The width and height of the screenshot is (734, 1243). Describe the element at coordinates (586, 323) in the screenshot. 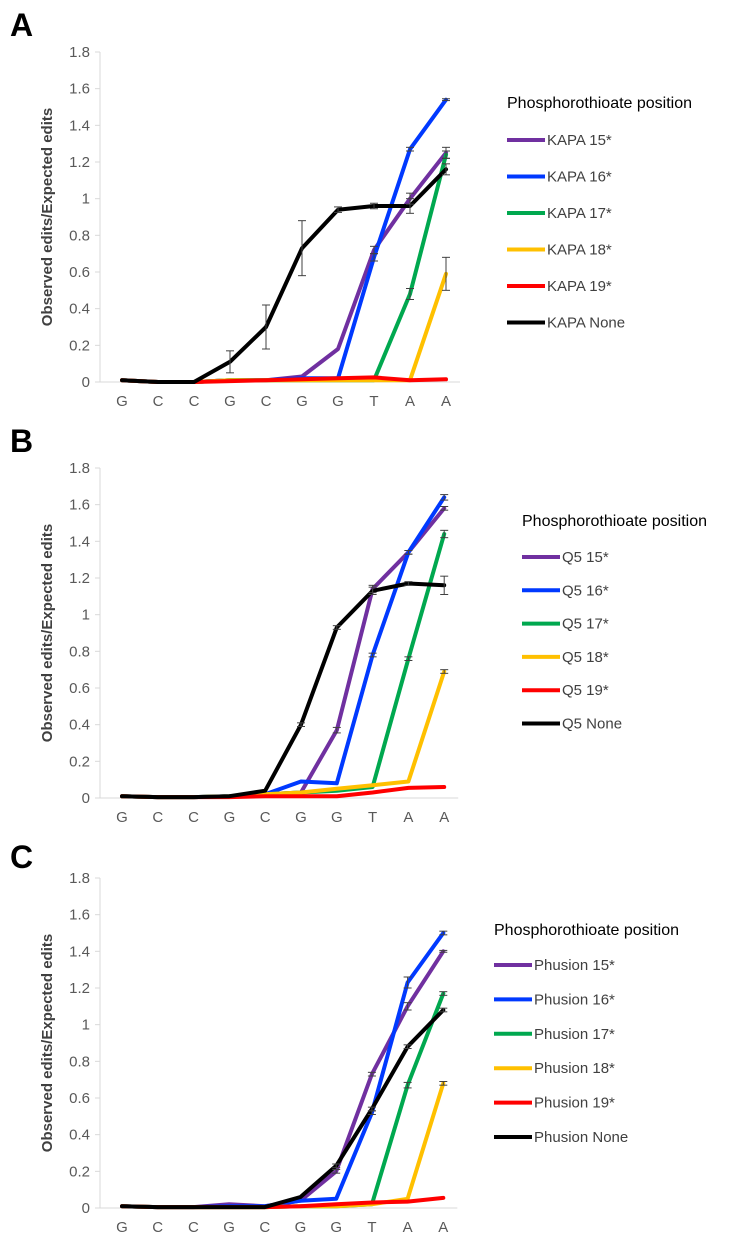

I see `legend-label: KAPA None` at that location.